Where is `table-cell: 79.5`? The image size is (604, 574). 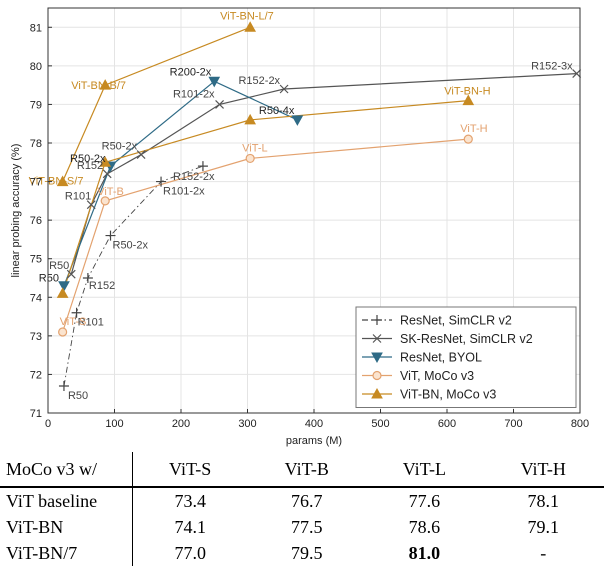
table-cell: 79.5 is located at coordinates (307, 552).